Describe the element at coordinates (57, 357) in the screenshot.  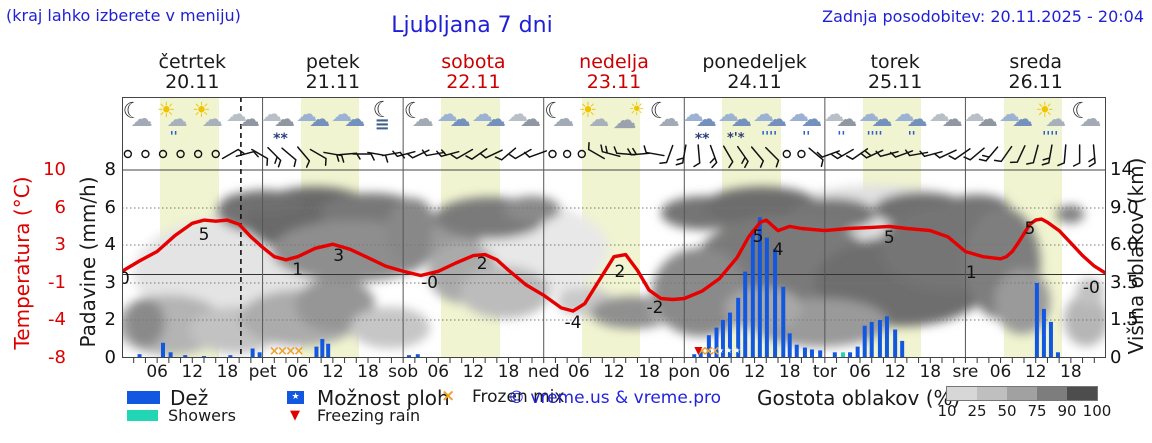
I see `axis-tick-label: -8` at that location.